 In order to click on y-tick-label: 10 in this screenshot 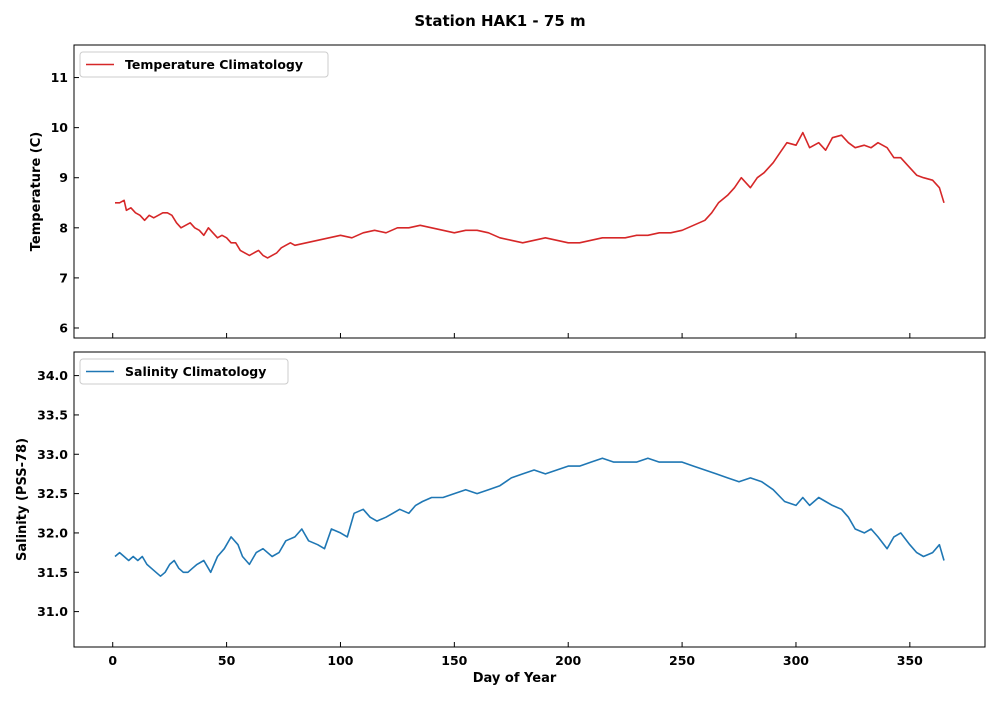, I will do `click(60, 127)`.